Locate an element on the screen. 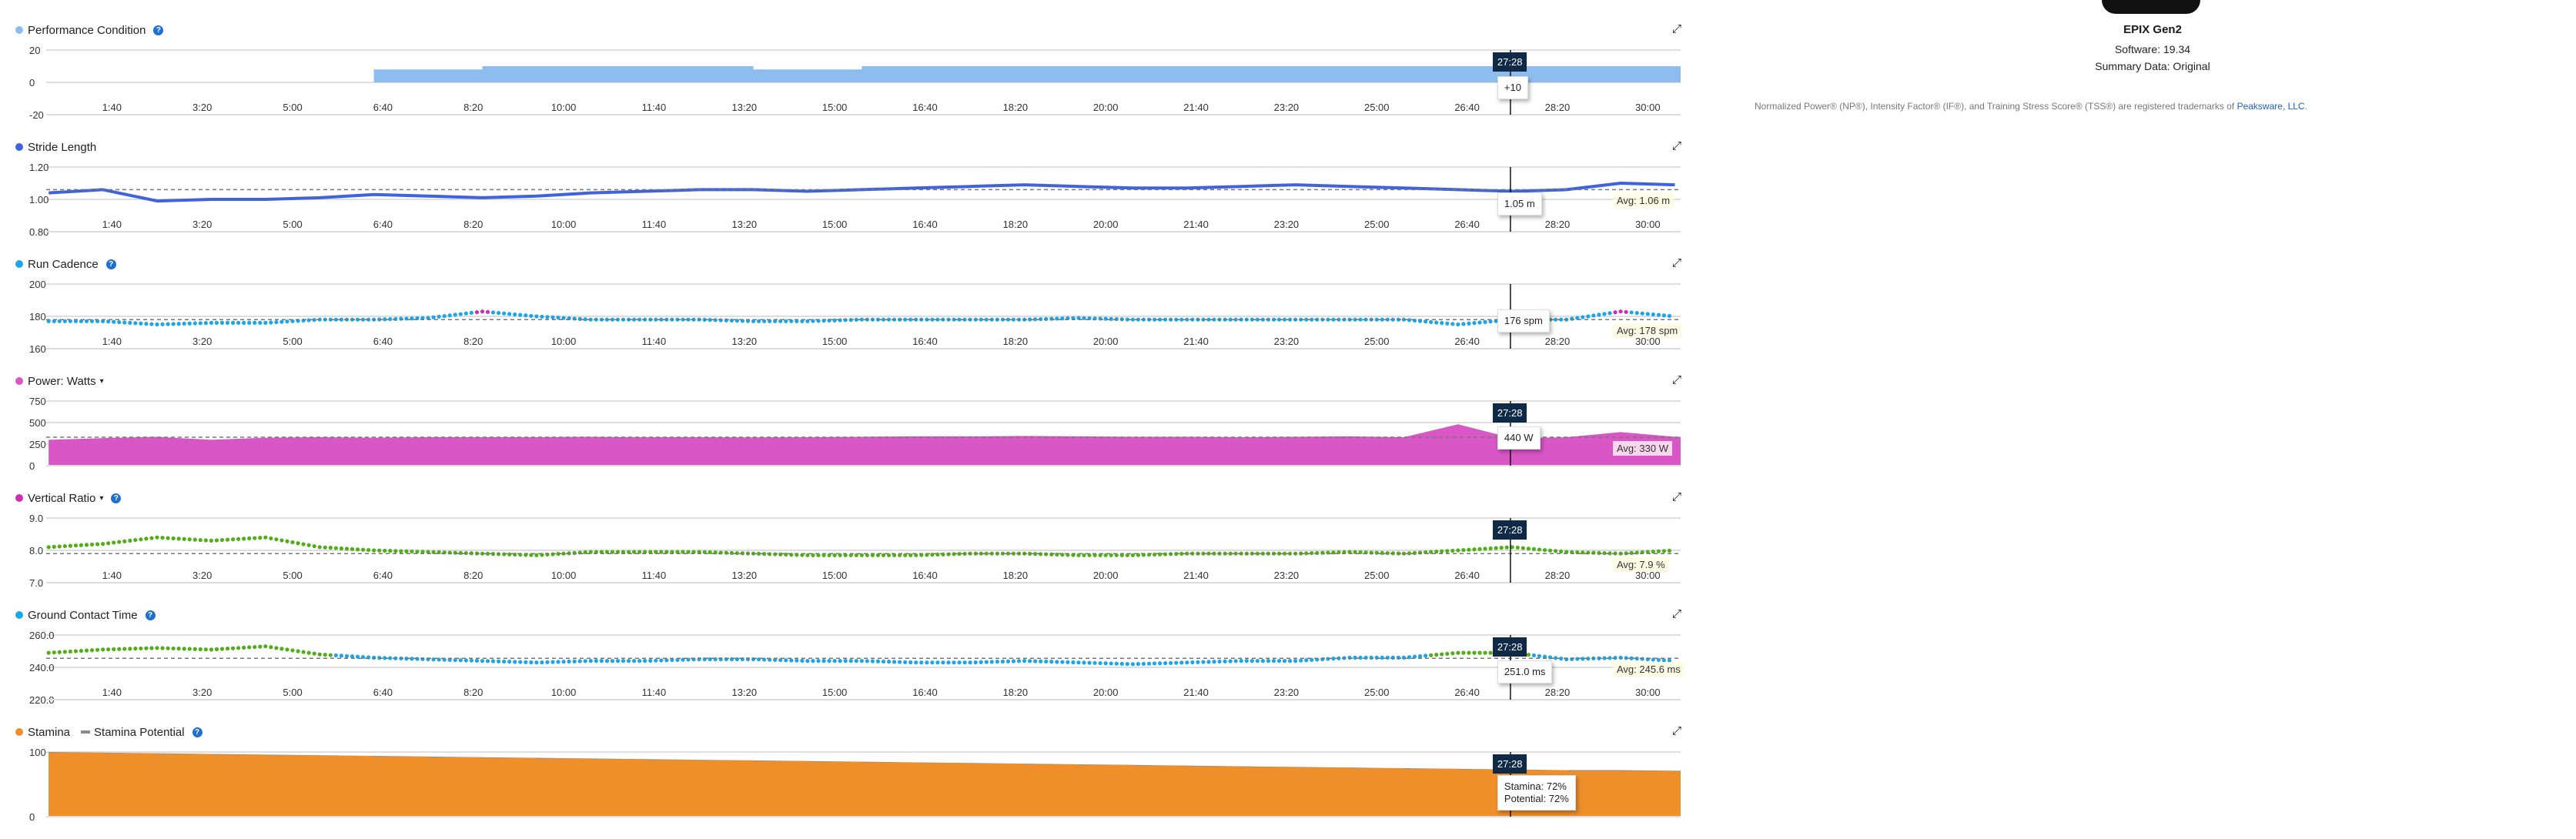 This screenshot has height=839, width=2576. peaksware-link: Peaksware, LLC is located at coordinates (2270, 106).